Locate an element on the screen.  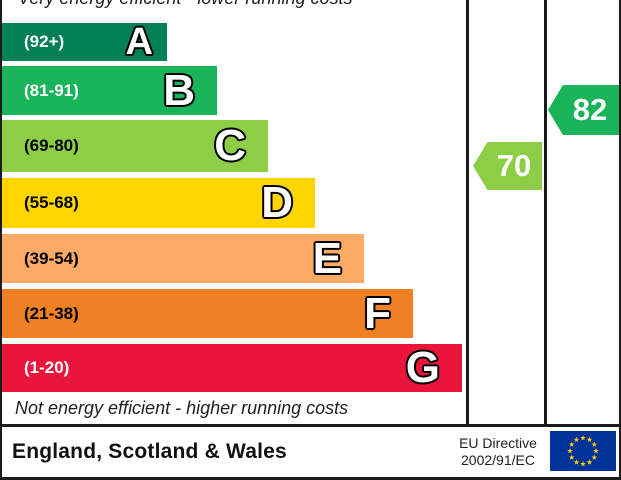
band-e-letter: E is located at coordinates (327, 258).